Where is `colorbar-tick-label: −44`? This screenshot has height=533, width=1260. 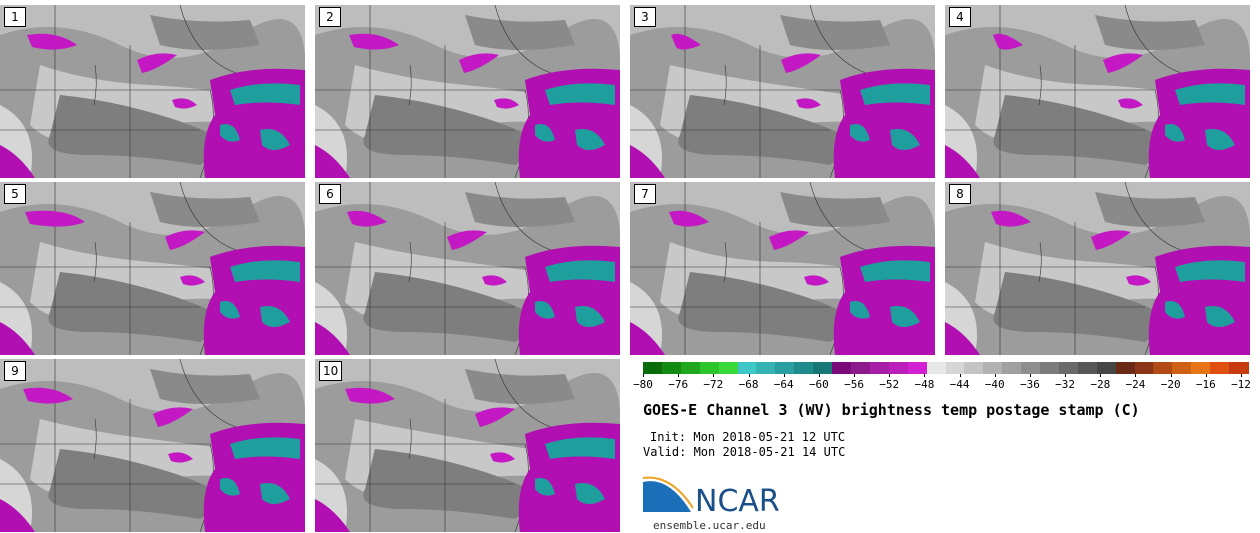
colorbar-tick-label: −44 is located at coordinates (959, 384).